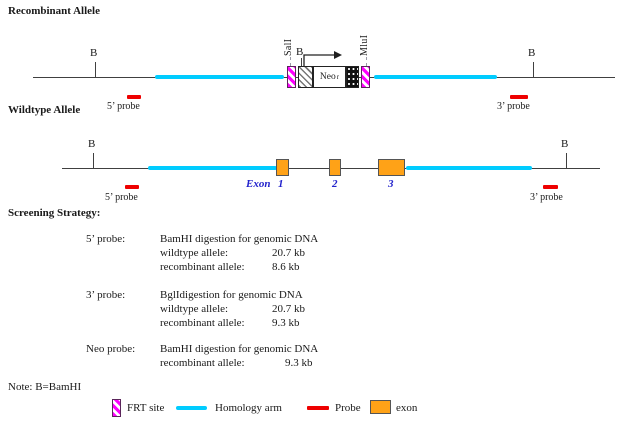 The height and width of the screenshot is (426, 627). Describe the element at coordinates (322, 58) in the screenshot. I see `transcription-start-arrow-icon` at that location.